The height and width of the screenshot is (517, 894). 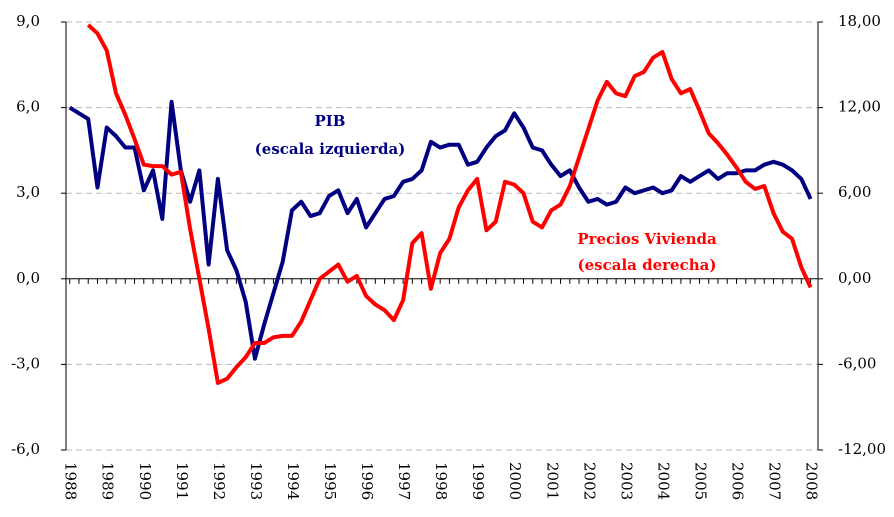 I want to click on x-tick-label: 1991, so click(x=182, y=481).